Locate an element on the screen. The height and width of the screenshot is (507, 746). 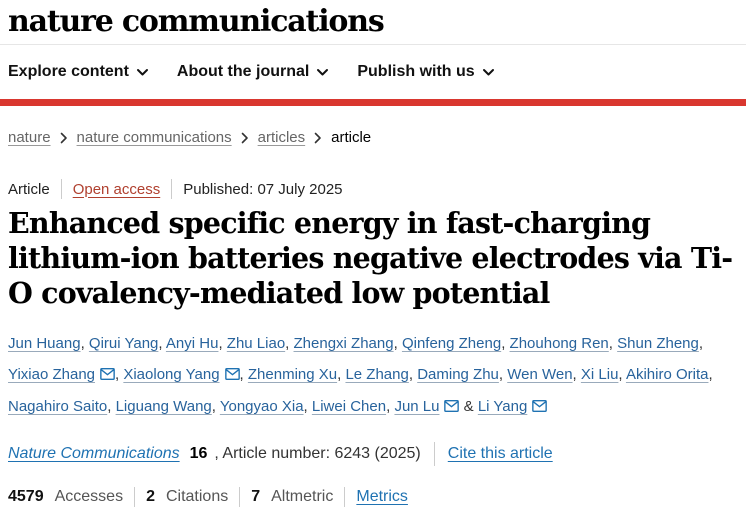
open-access-link: Open access is located at coordinates (116, 189).